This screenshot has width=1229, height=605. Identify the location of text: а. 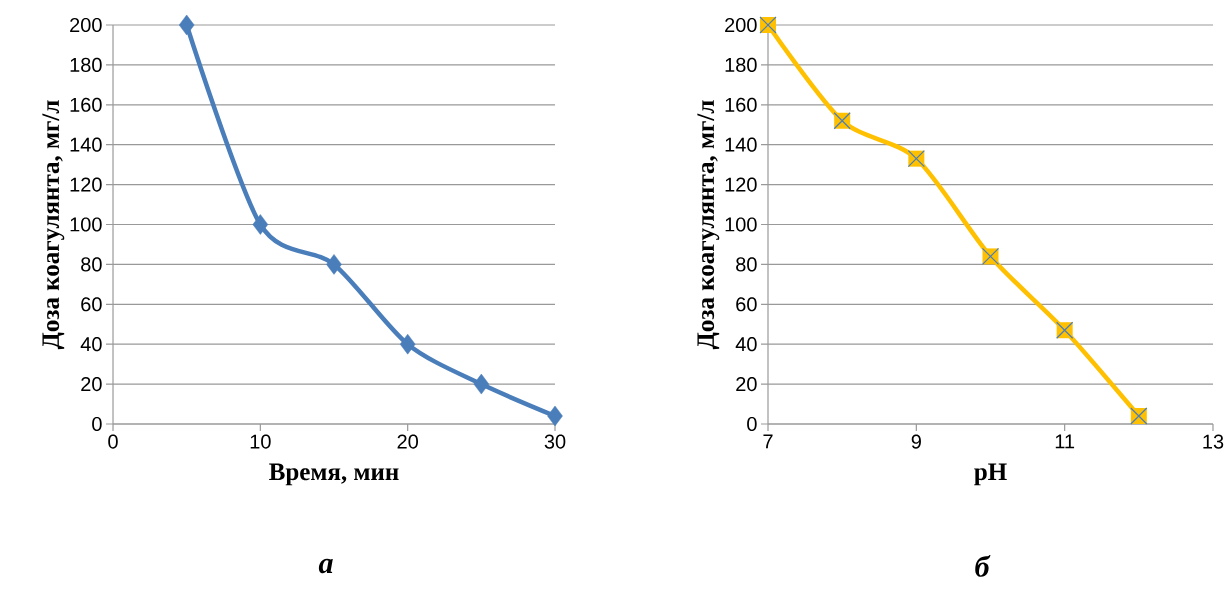
(325, 566).